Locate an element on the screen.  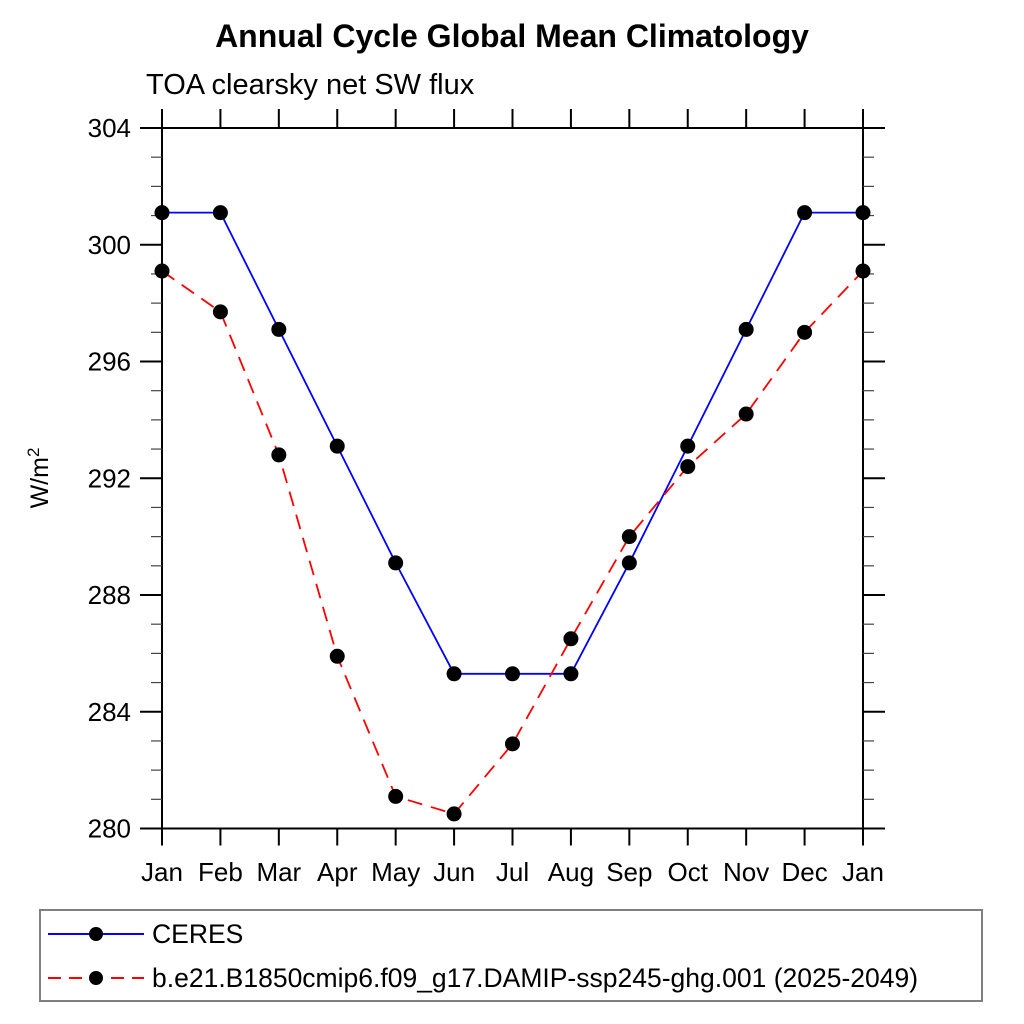
legend-item-ceres: CERES is located at coordinates (511, 934).